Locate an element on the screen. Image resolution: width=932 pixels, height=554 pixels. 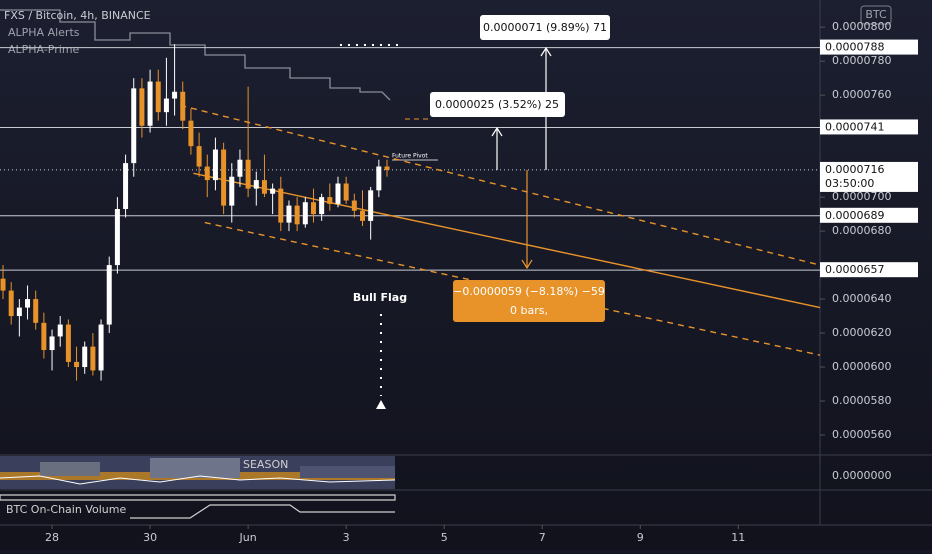
legend-indicator: ALPHA Alerts is located at coordinates (44, 32).